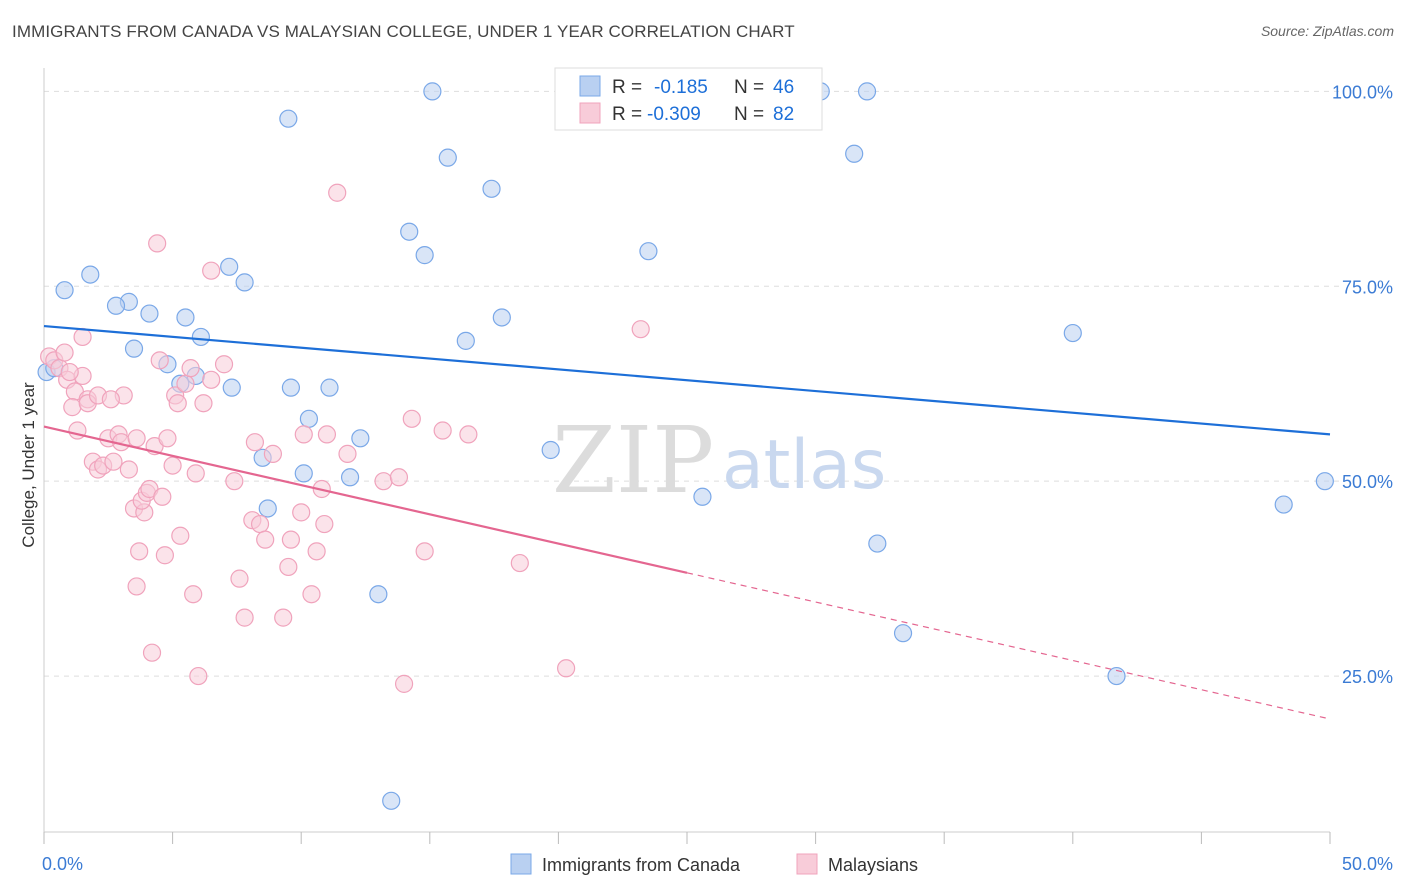 The width and height of the screenshot is (1406, 892). Describe the element at coordinates (674, 114) in the screenshot. I see `stats-r-value-malaysians: -0.309` at that location.